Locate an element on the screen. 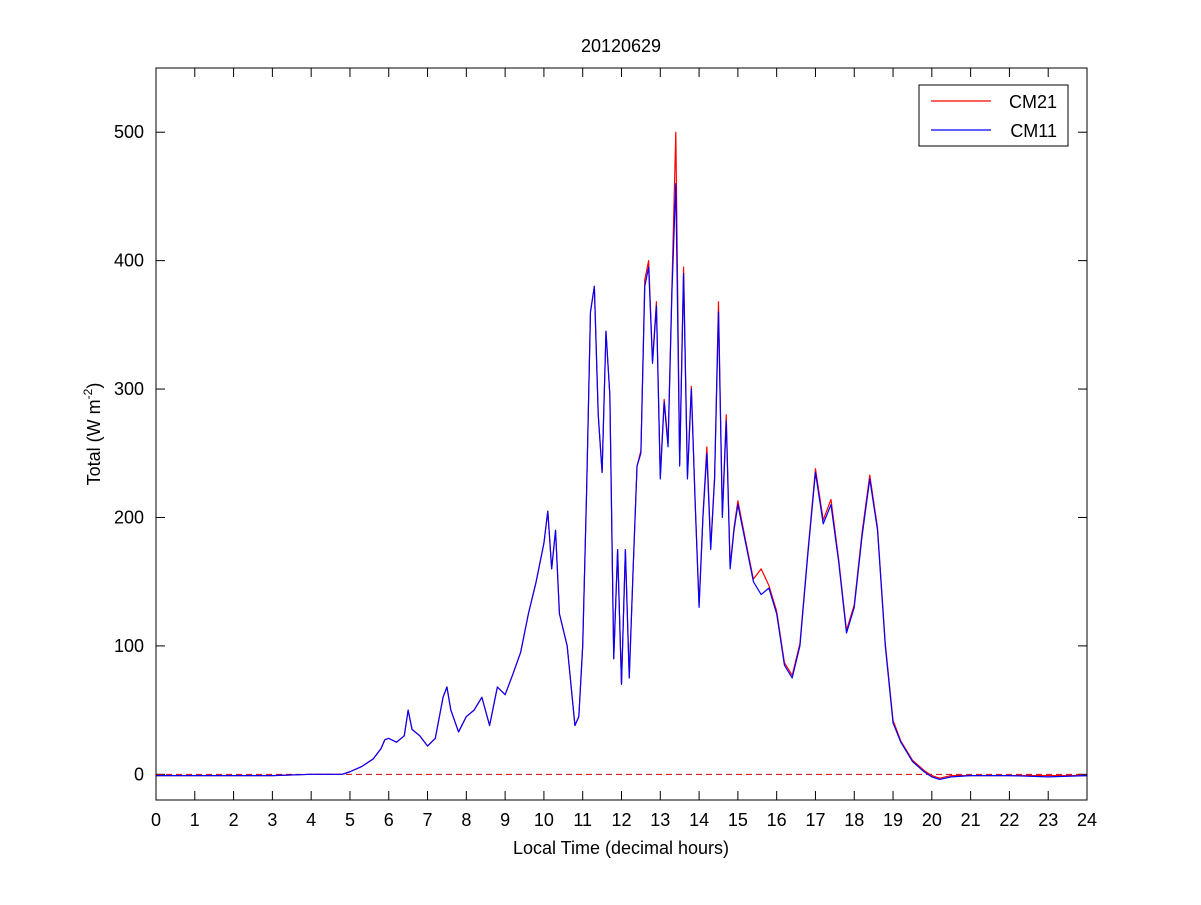 The width and height of the screenshot is (1201, 905). legend-box is located at coordinates (993, 115).